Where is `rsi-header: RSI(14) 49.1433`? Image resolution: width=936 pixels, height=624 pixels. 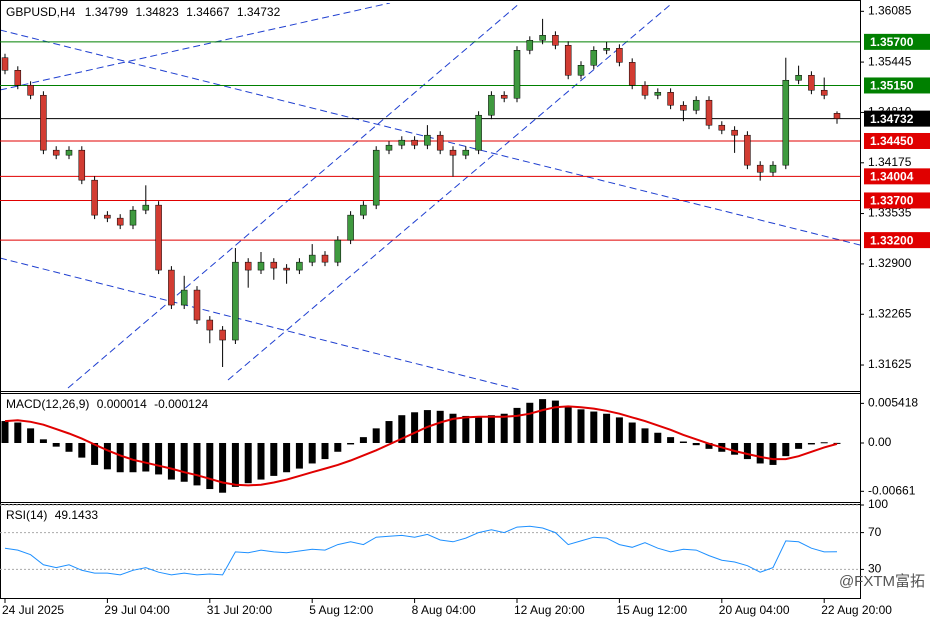 rsi-header: RSI(14) 49.1433 is located at coordinates (52, 515).